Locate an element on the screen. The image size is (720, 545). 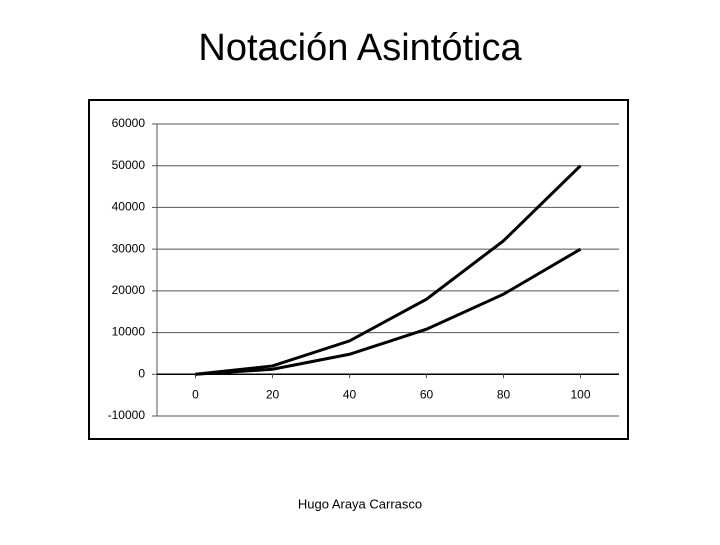
x-tick-label: 80 is located at coordinates (504, 394).